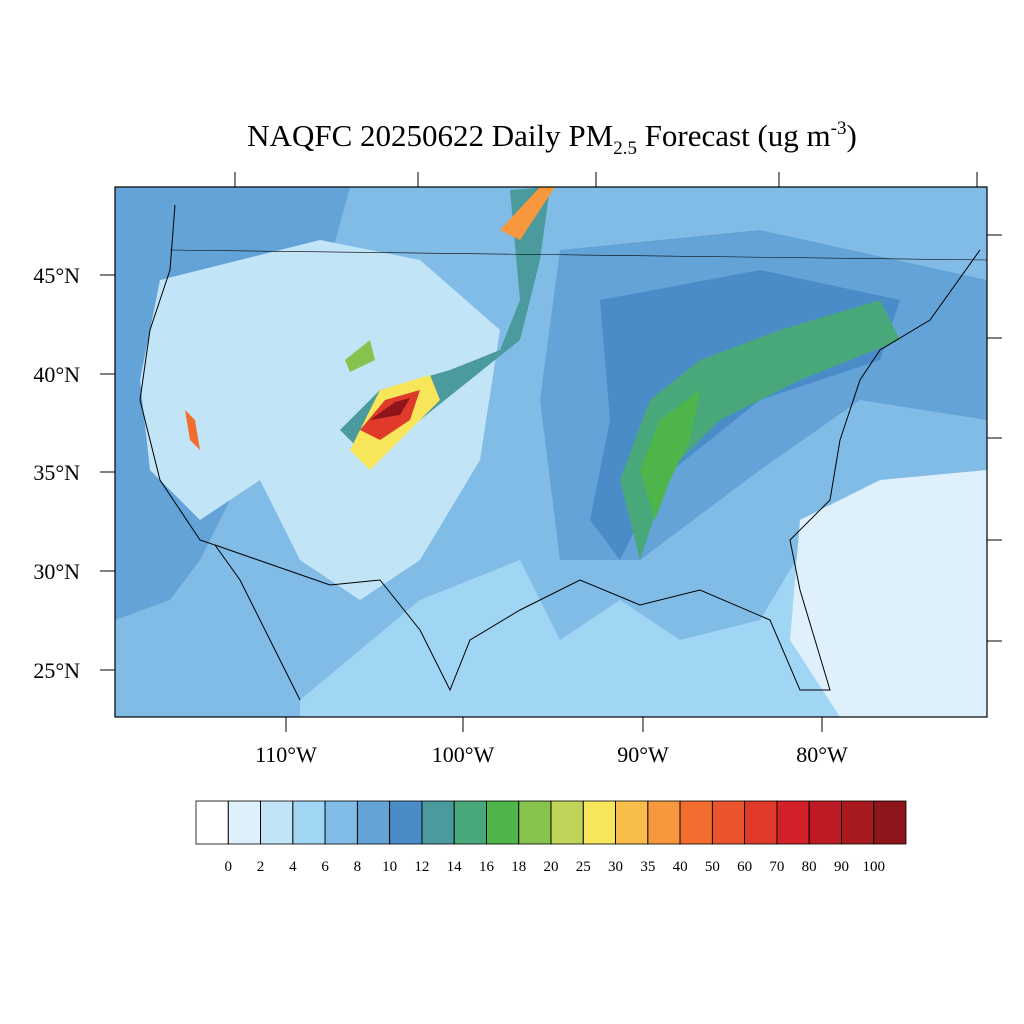 The width and height of the screenshot is (1024, 1024). What do you see at coordinates (293, 867) in the screenshot?
I see `colorbar-label: 4` at bounding box center [293, 867].